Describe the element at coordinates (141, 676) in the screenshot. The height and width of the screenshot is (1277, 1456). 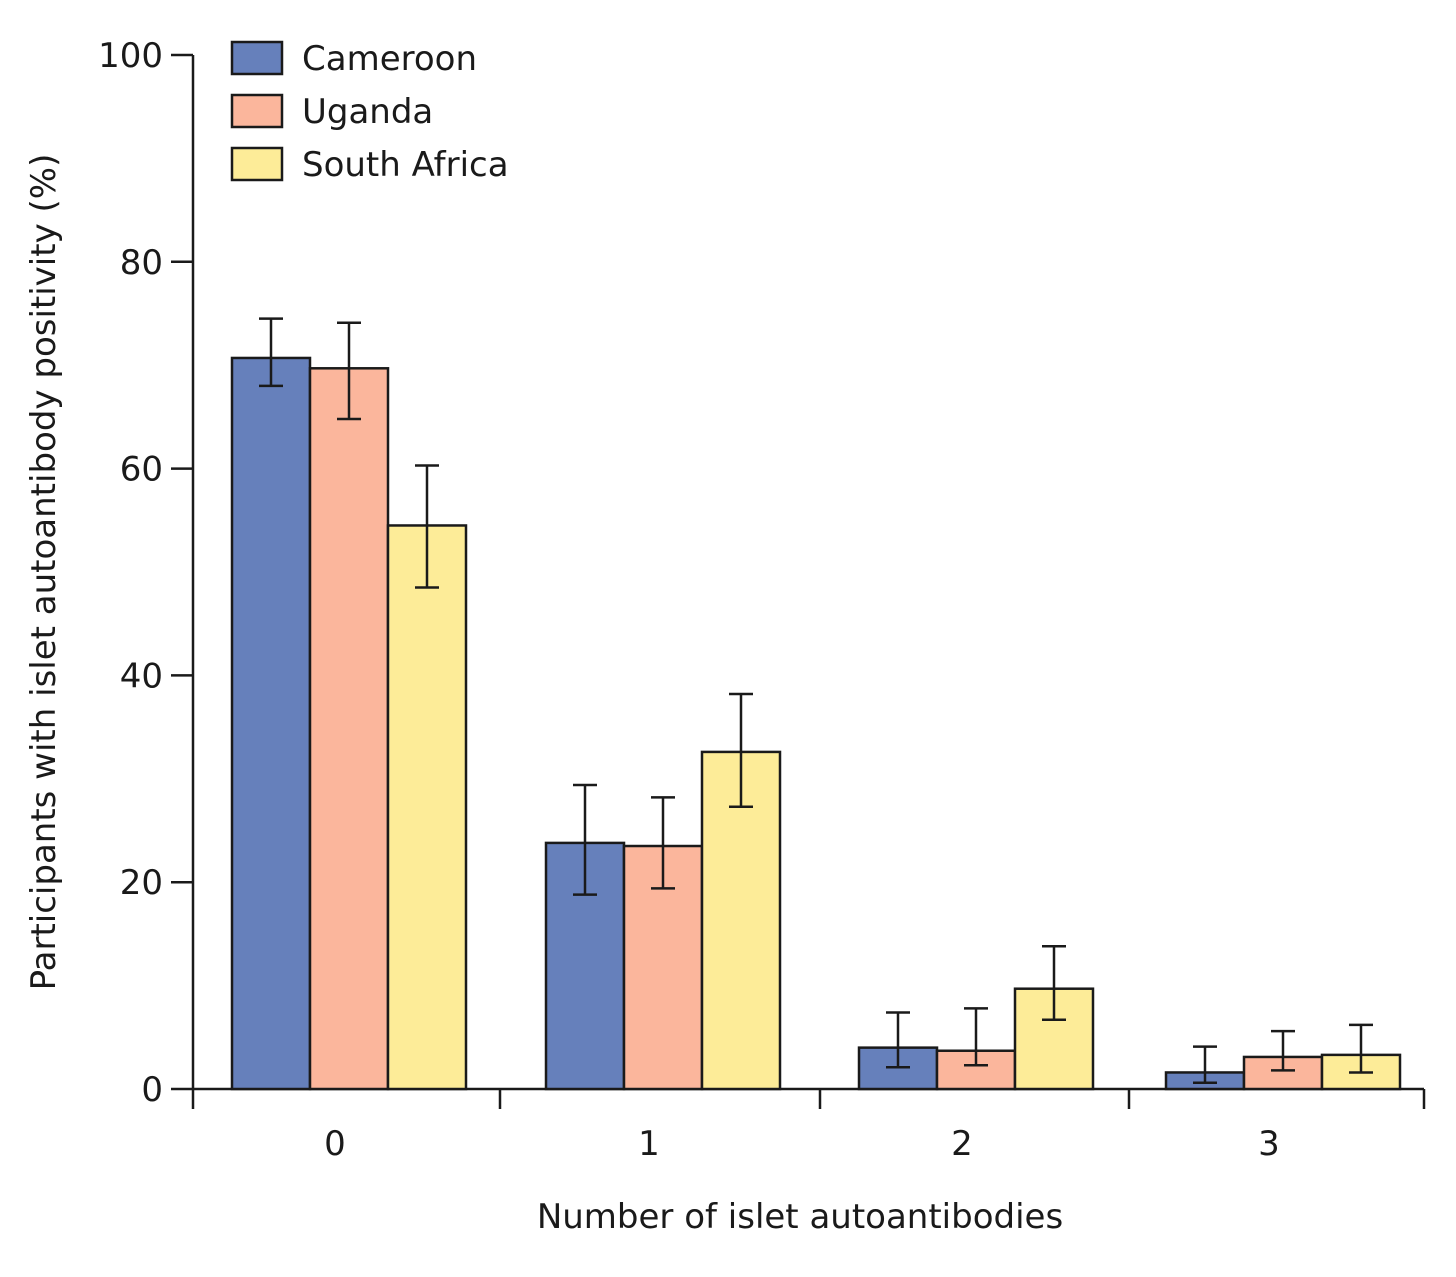
I see `y-tick-label: 40` at that location.